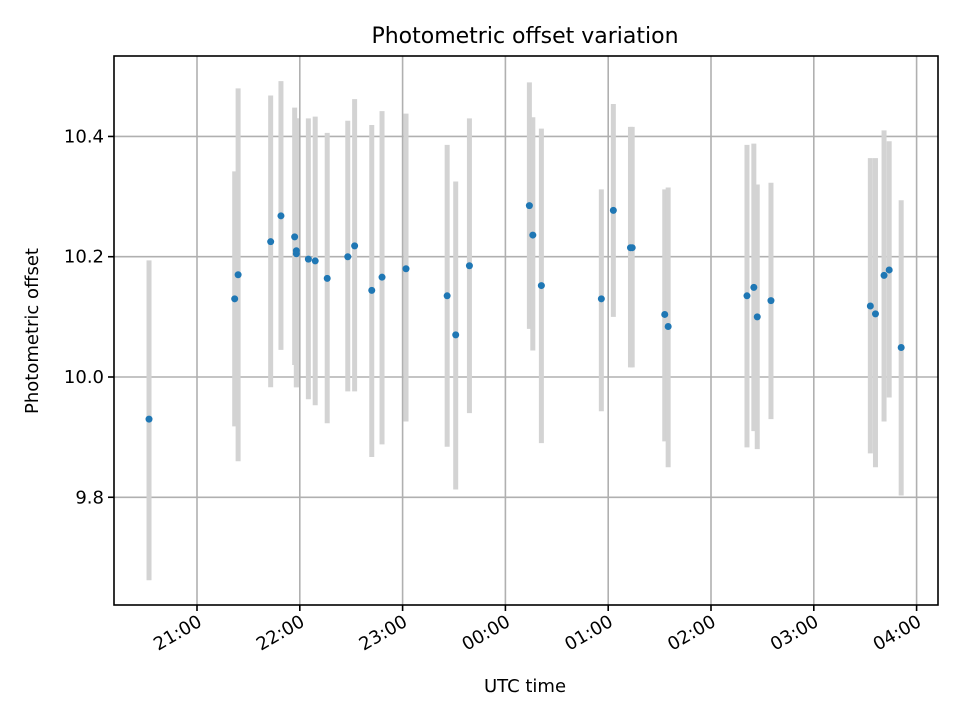  I want to click on y-tick-label: 10.0, so click(84, 377).